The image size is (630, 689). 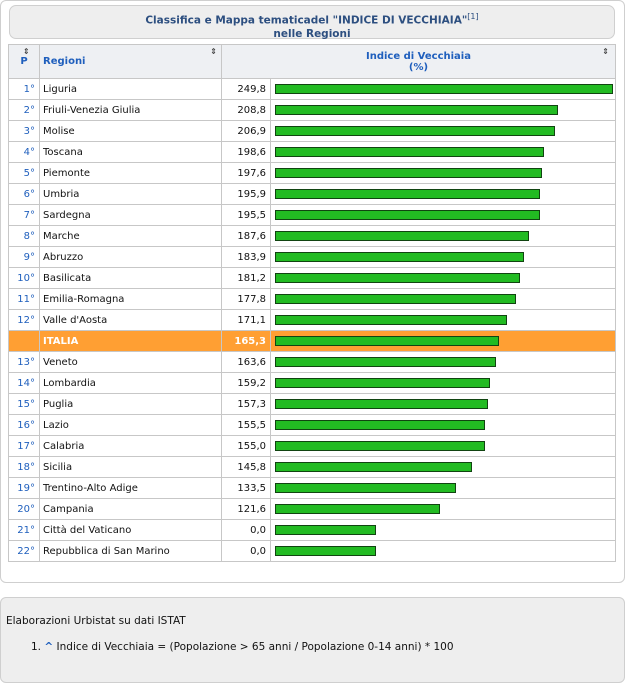 What do you see at coordinates (246, 152) in the screenshot?
I see `value-label: 198,6` at bounding box center [246, 152].